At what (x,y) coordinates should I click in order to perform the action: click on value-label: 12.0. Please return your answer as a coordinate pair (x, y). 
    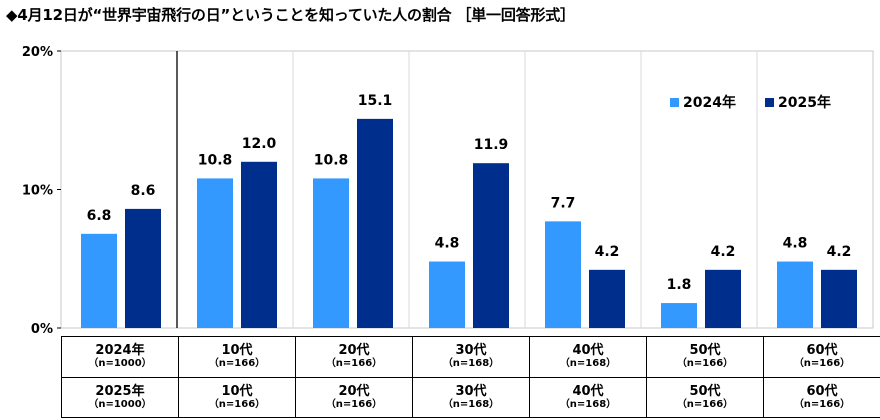
    Looking at the image, I should click on (259, 144).